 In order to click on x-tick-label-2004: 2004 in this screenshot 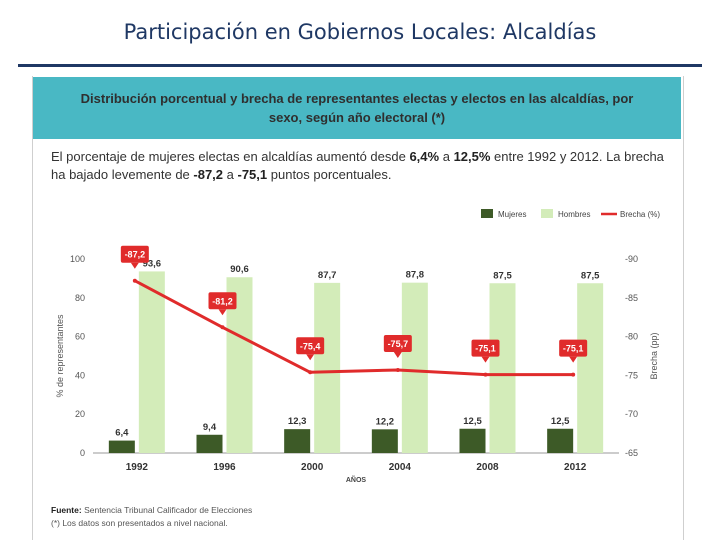, I will do `click(400, 467)`.